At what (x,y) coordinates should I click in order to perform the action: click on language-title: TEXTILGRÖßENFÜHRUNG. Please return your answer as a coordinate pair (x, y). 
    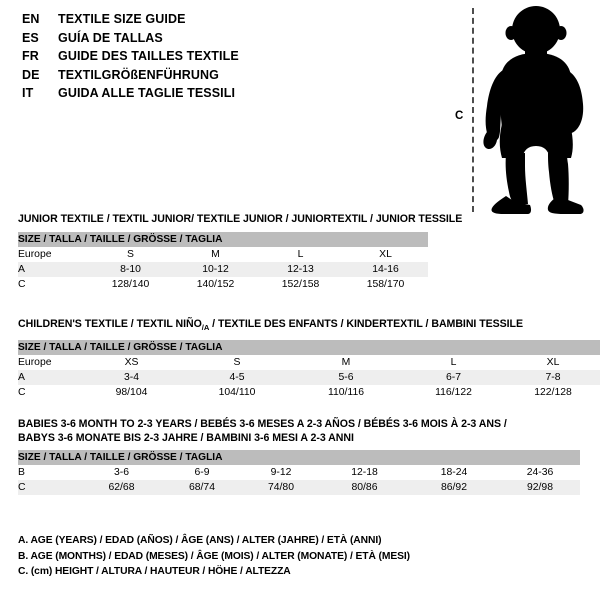
    Looking at the image, I should click on (138, 74).